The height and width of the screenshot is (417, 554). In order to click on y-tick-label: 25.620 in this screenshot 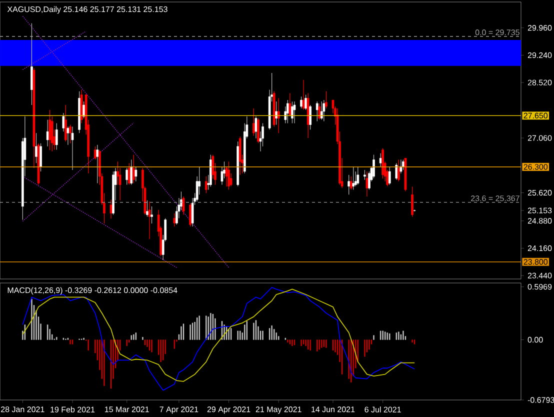, I will do `click(540, 193)`.